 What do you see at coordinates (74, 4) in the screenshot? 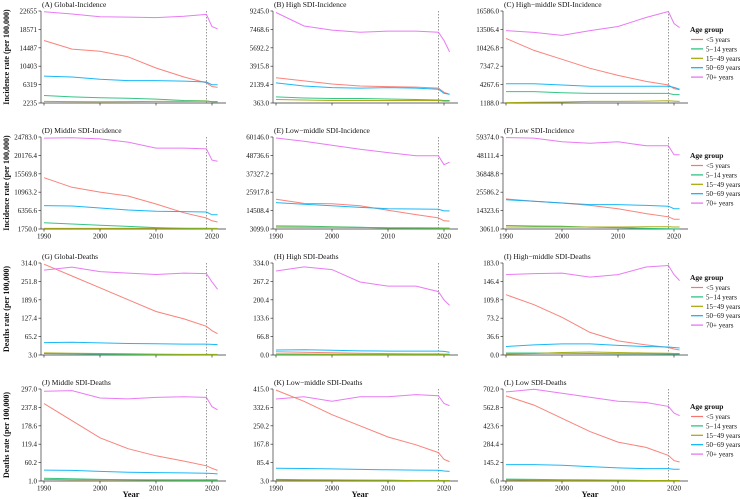
I see `panel-title: (A) Global-Incidence` at bounding box center [74, 4].